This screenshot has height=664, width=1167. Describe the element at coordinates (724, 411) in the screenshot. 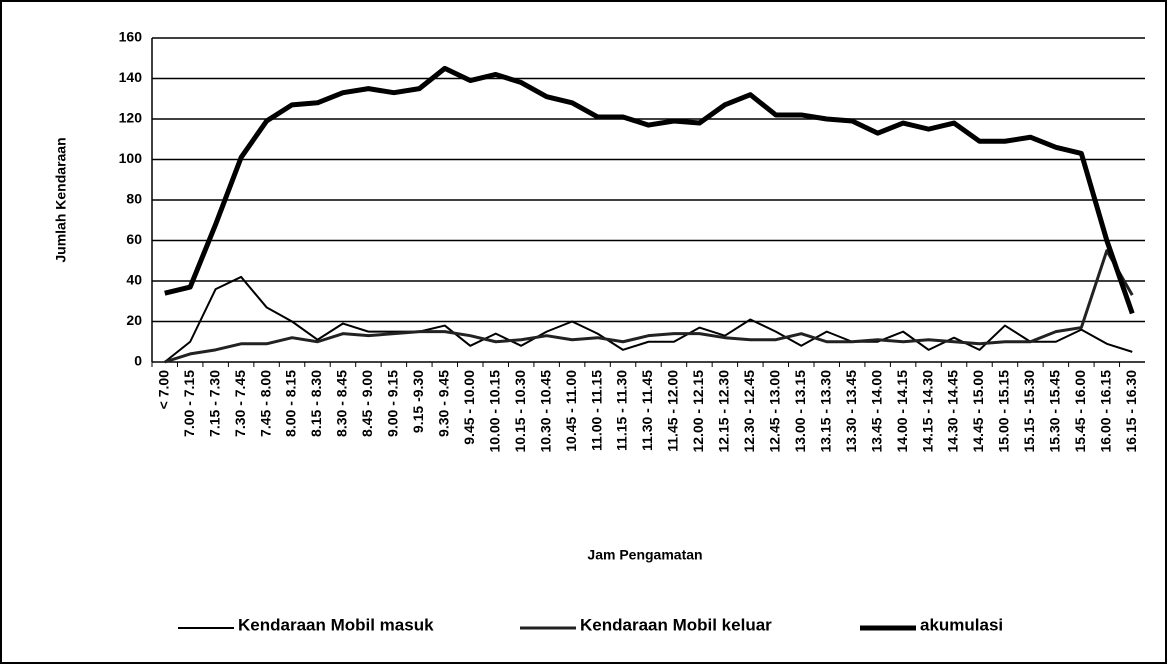

I see `x-tick-label: 12.15 - 12.30` at that location.